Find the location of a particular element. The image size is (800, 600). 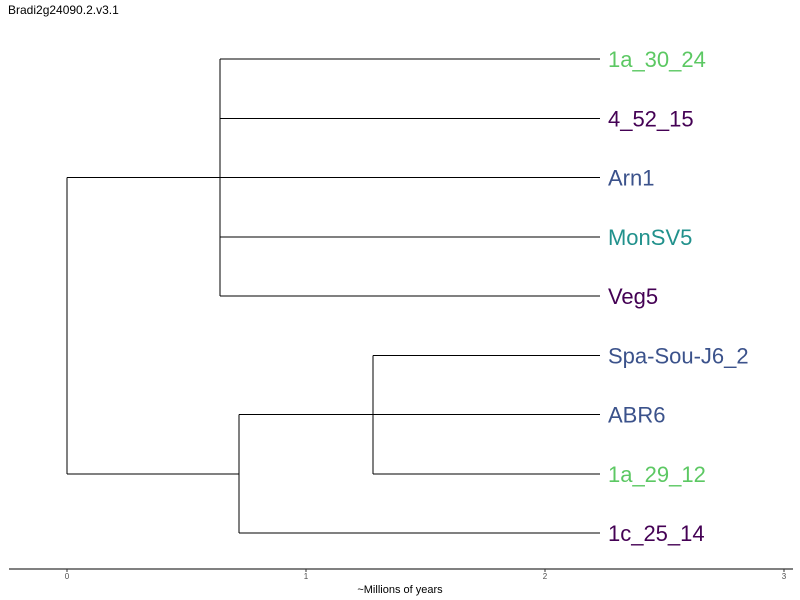

tip-label: ABR6 is located at coordinates (636, 415).